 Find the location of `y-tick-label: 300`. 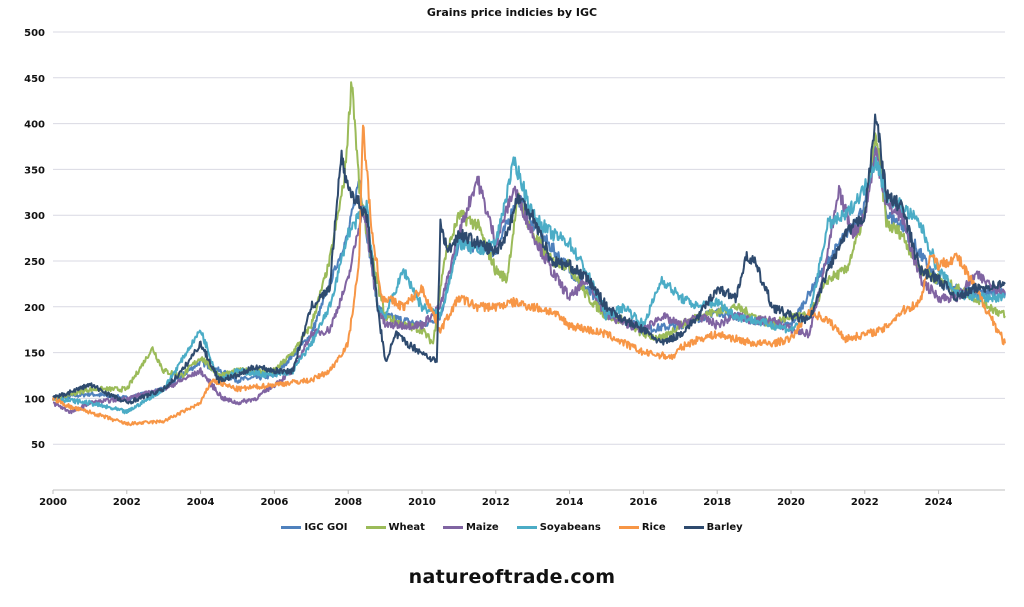

y-tick-label: 300 is located at coordinates (34, 216).